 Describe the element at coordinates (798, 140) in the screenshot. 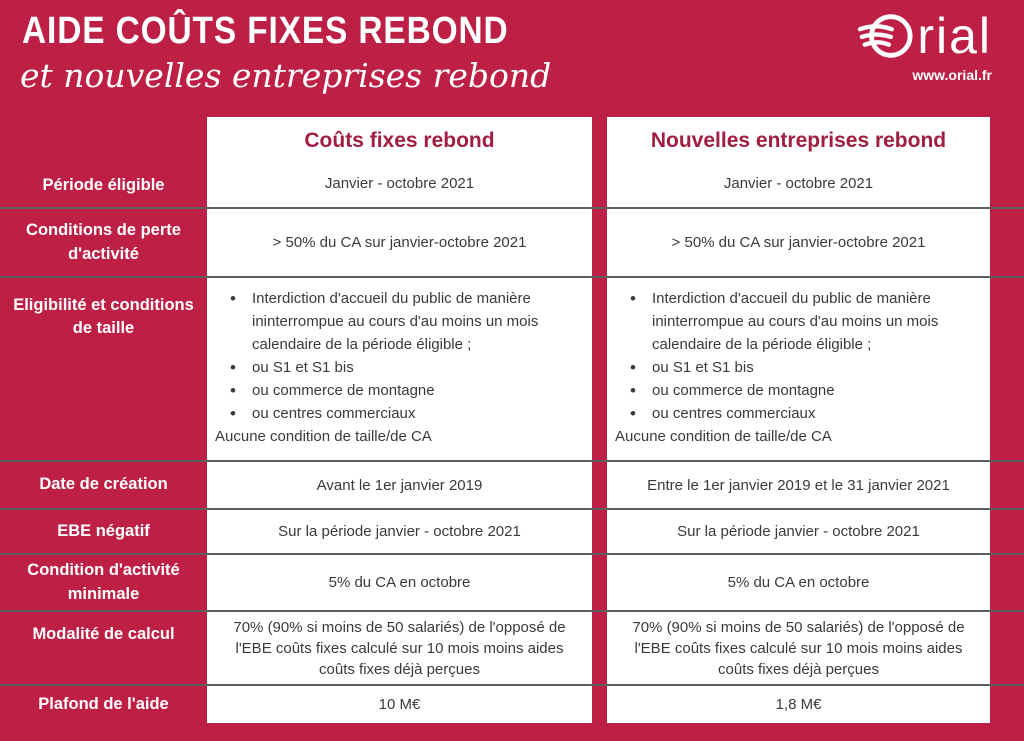

I see `column-header-nouvelles-entreprises: Nouvelles entreprises rebond` at that location.